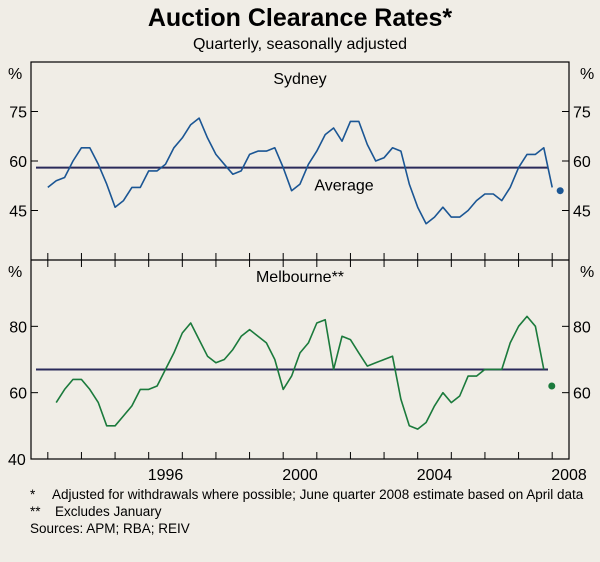 Image resolution: width=600 pixels, height=562 pixels. Describe the element at coordinates (310, 528) in the screenshot. I see `sources-line: Sources: APM; RBA; REIV` at that location.